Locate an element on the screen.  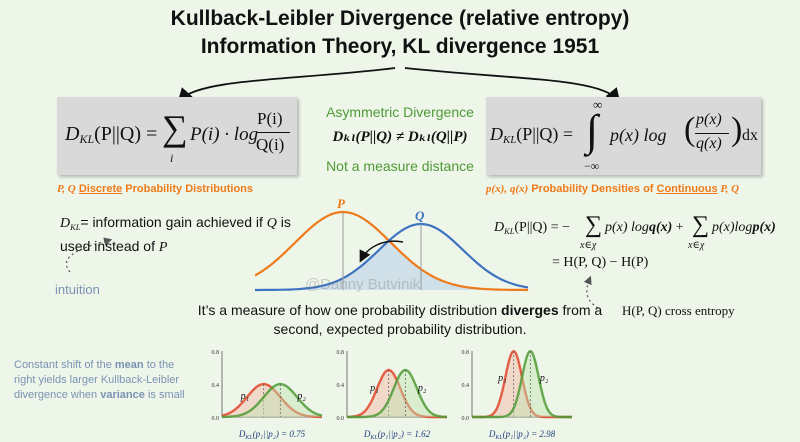
distribution-illustration: P Q is located at coordinates (392, 245).